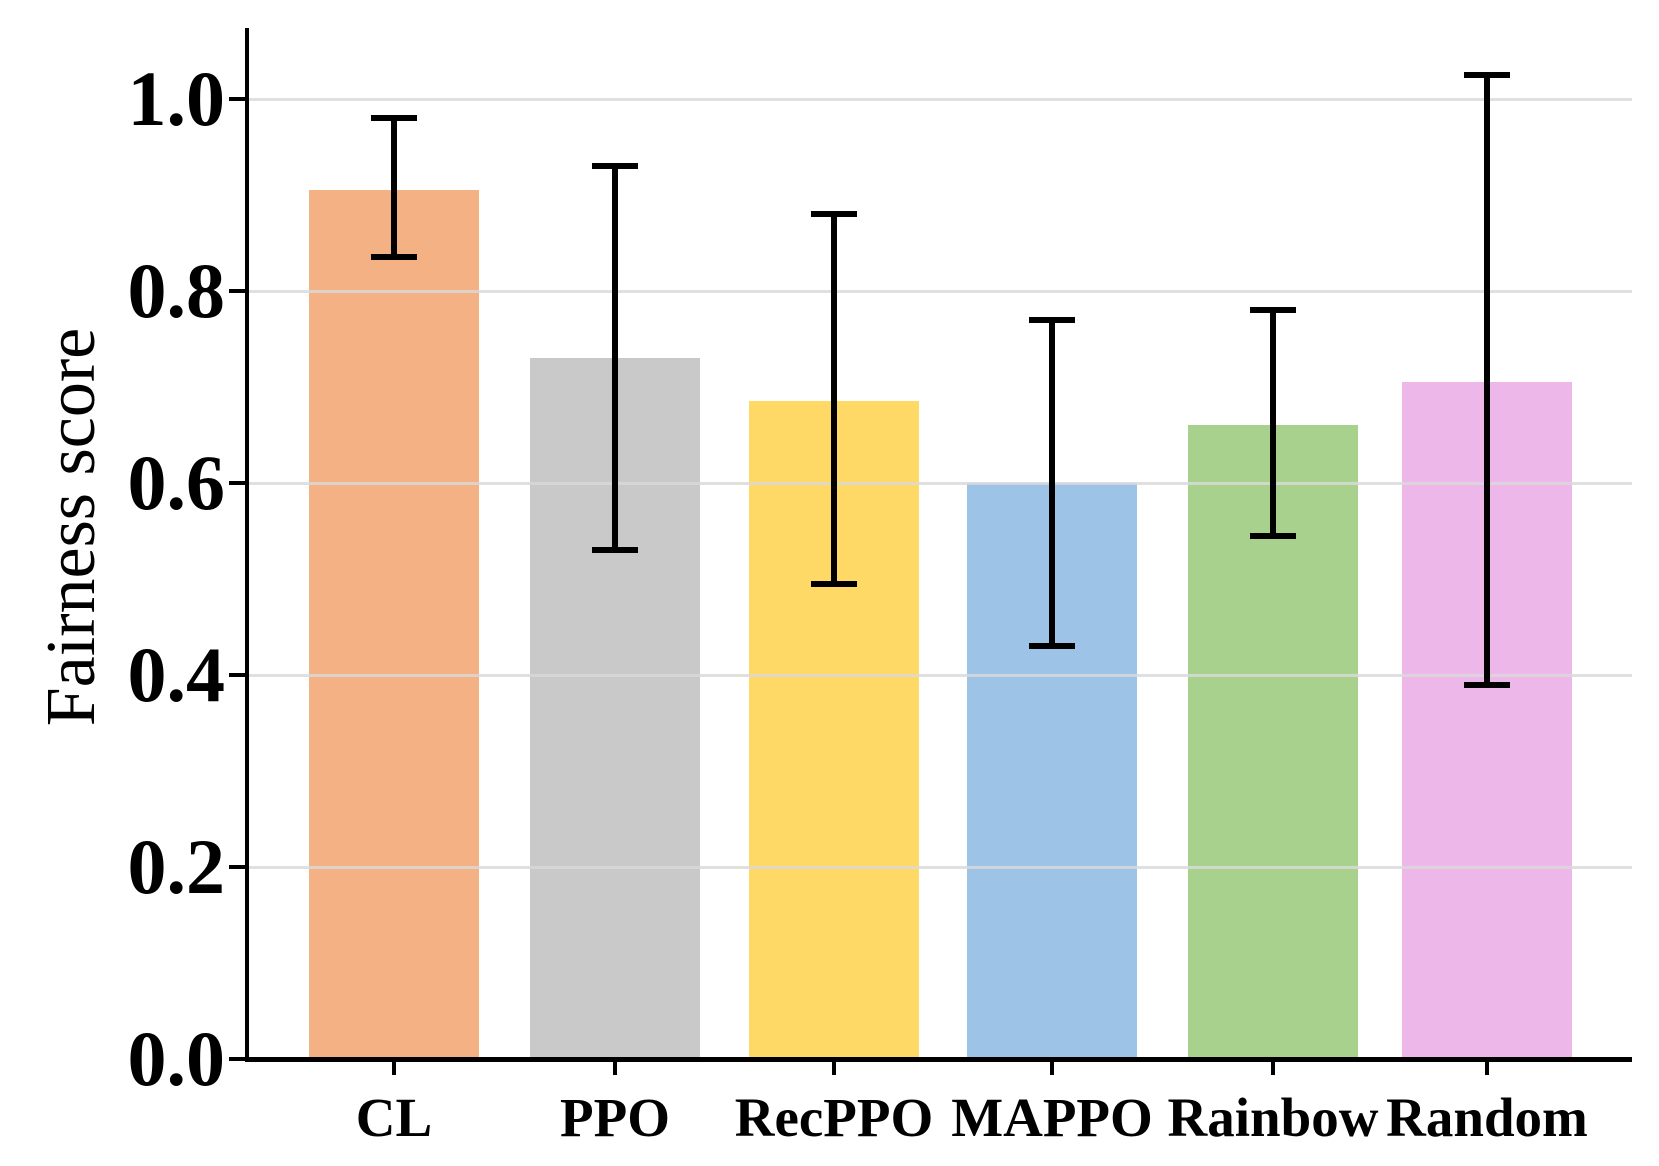 This screenshot has height=1166, width=1659. Describe the element at coordinates (615, 358) in the screenshot. I see `error-bar-PPO` at that location.